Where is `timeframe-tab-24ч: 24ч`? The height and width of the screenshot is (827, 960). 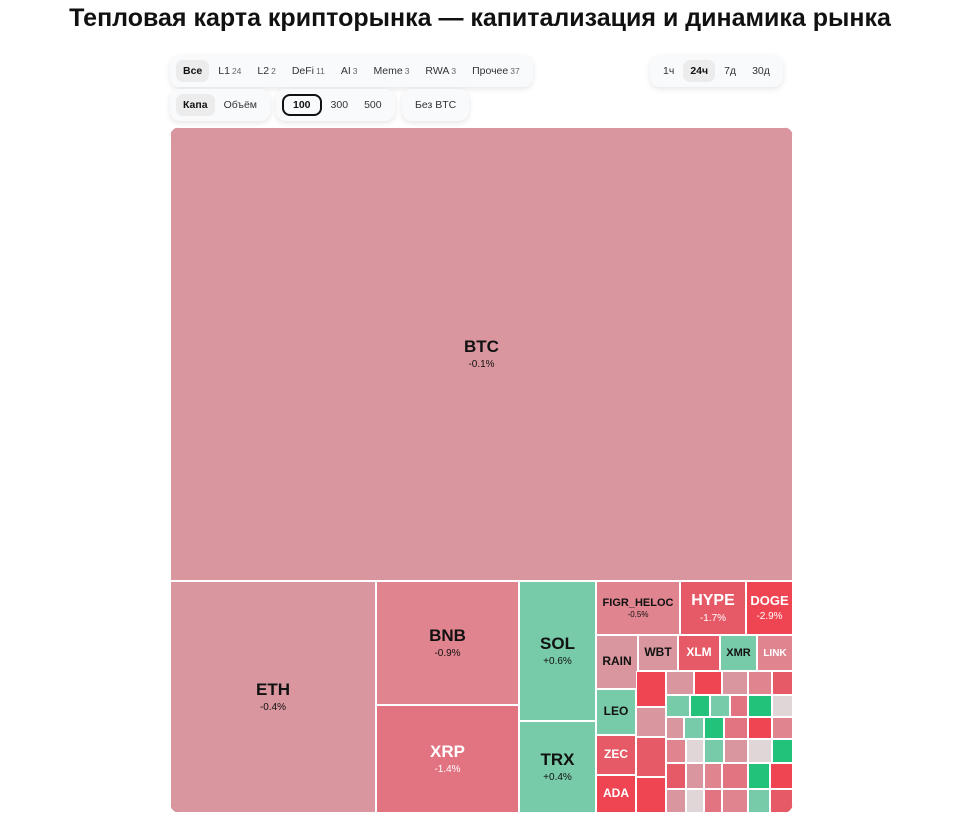
timeframe-tab-24ч: 24ч is located at coordinates (699, 71).